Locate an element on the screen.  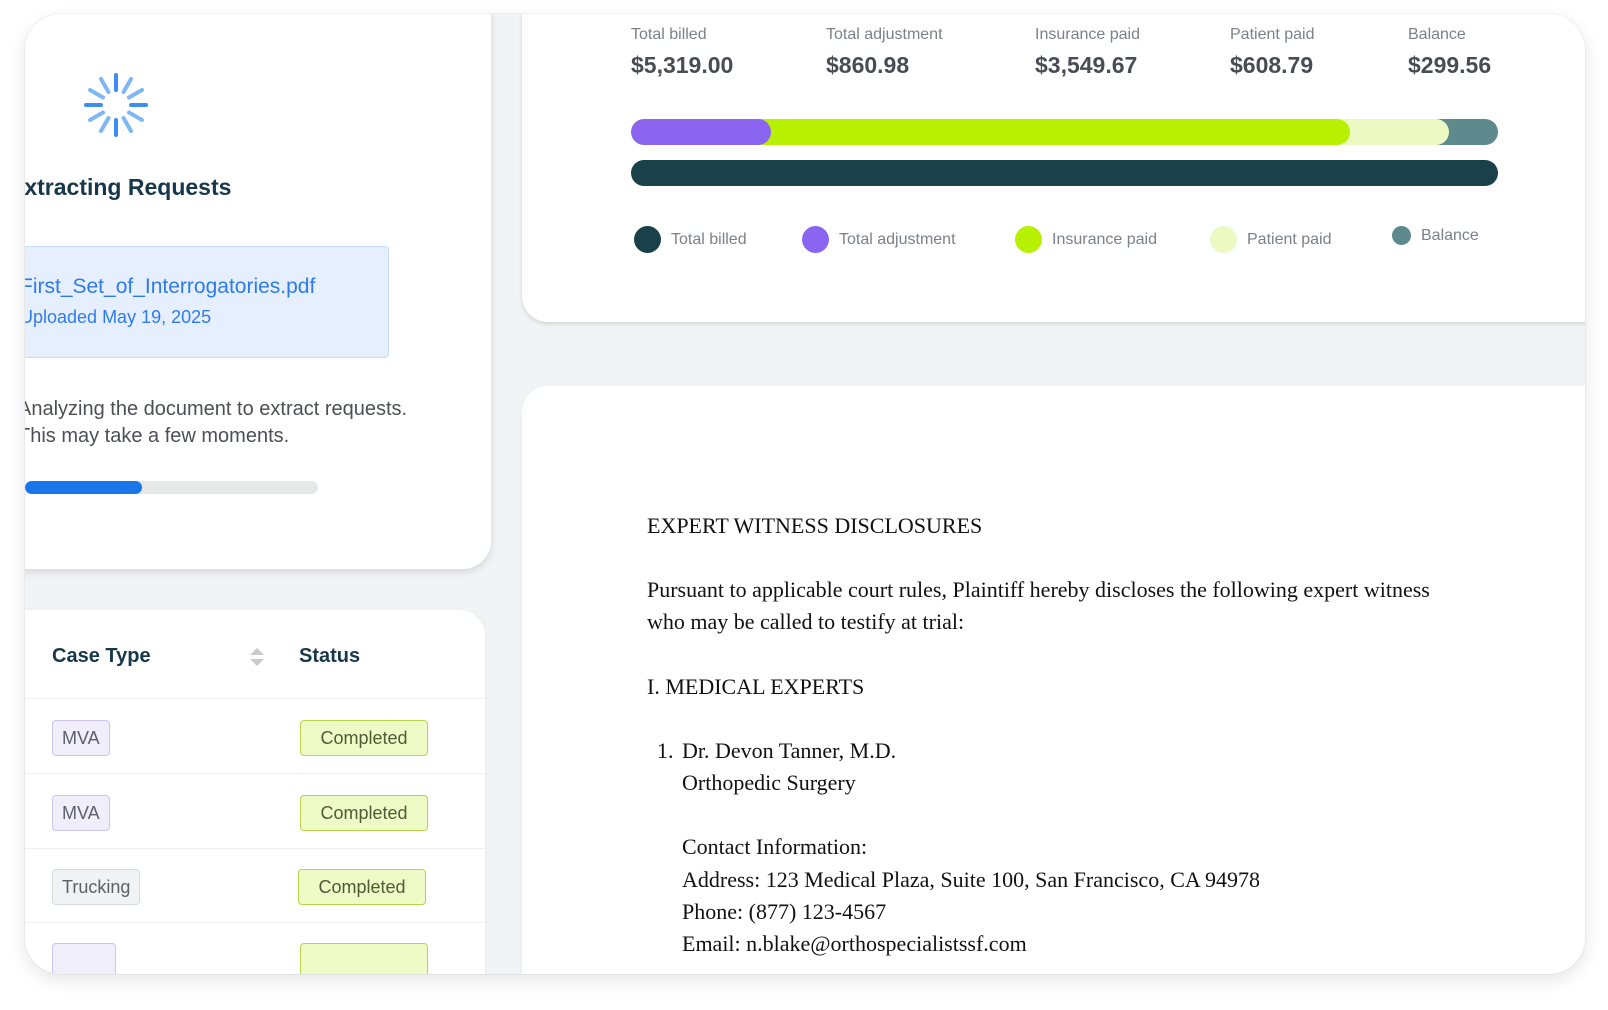
legend-item-balance: Balance is located at coordinates (1433, 235).